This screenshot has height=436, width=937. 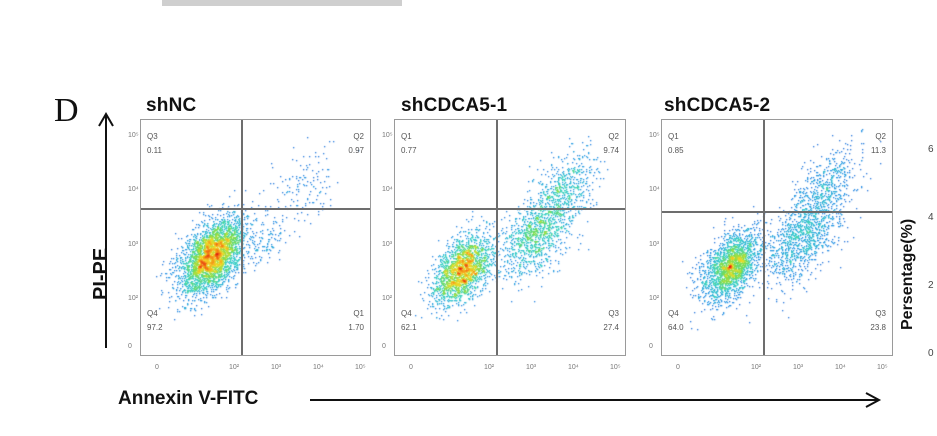 I want to click on panel-title-shcdca5-1: shCDCA5-1, so click(x=454, y=105).